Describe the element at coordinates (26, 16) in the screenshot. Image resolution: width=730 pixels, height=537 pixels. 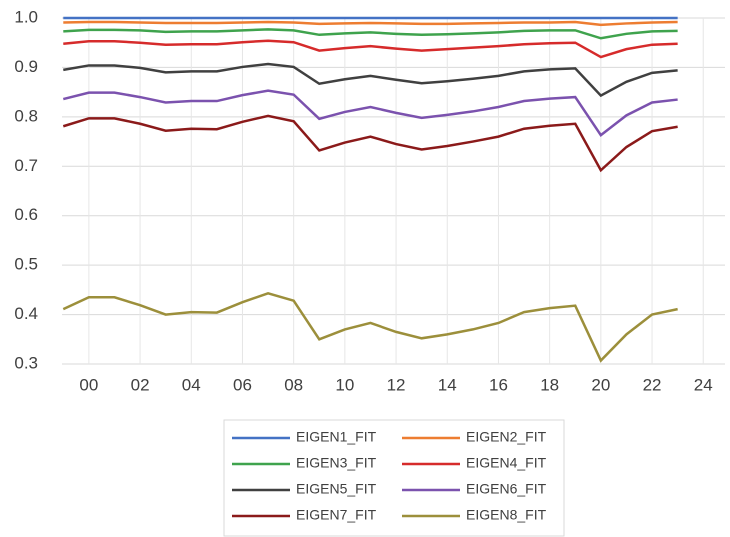
I see `y-tick-label: 1.0` at that location.